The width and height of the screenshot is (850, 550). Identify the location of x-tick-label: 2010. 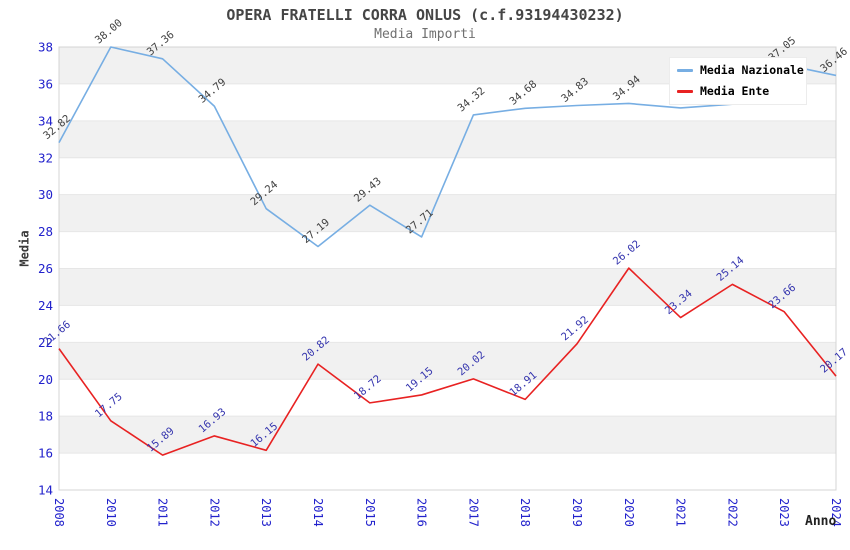
(111, 512).